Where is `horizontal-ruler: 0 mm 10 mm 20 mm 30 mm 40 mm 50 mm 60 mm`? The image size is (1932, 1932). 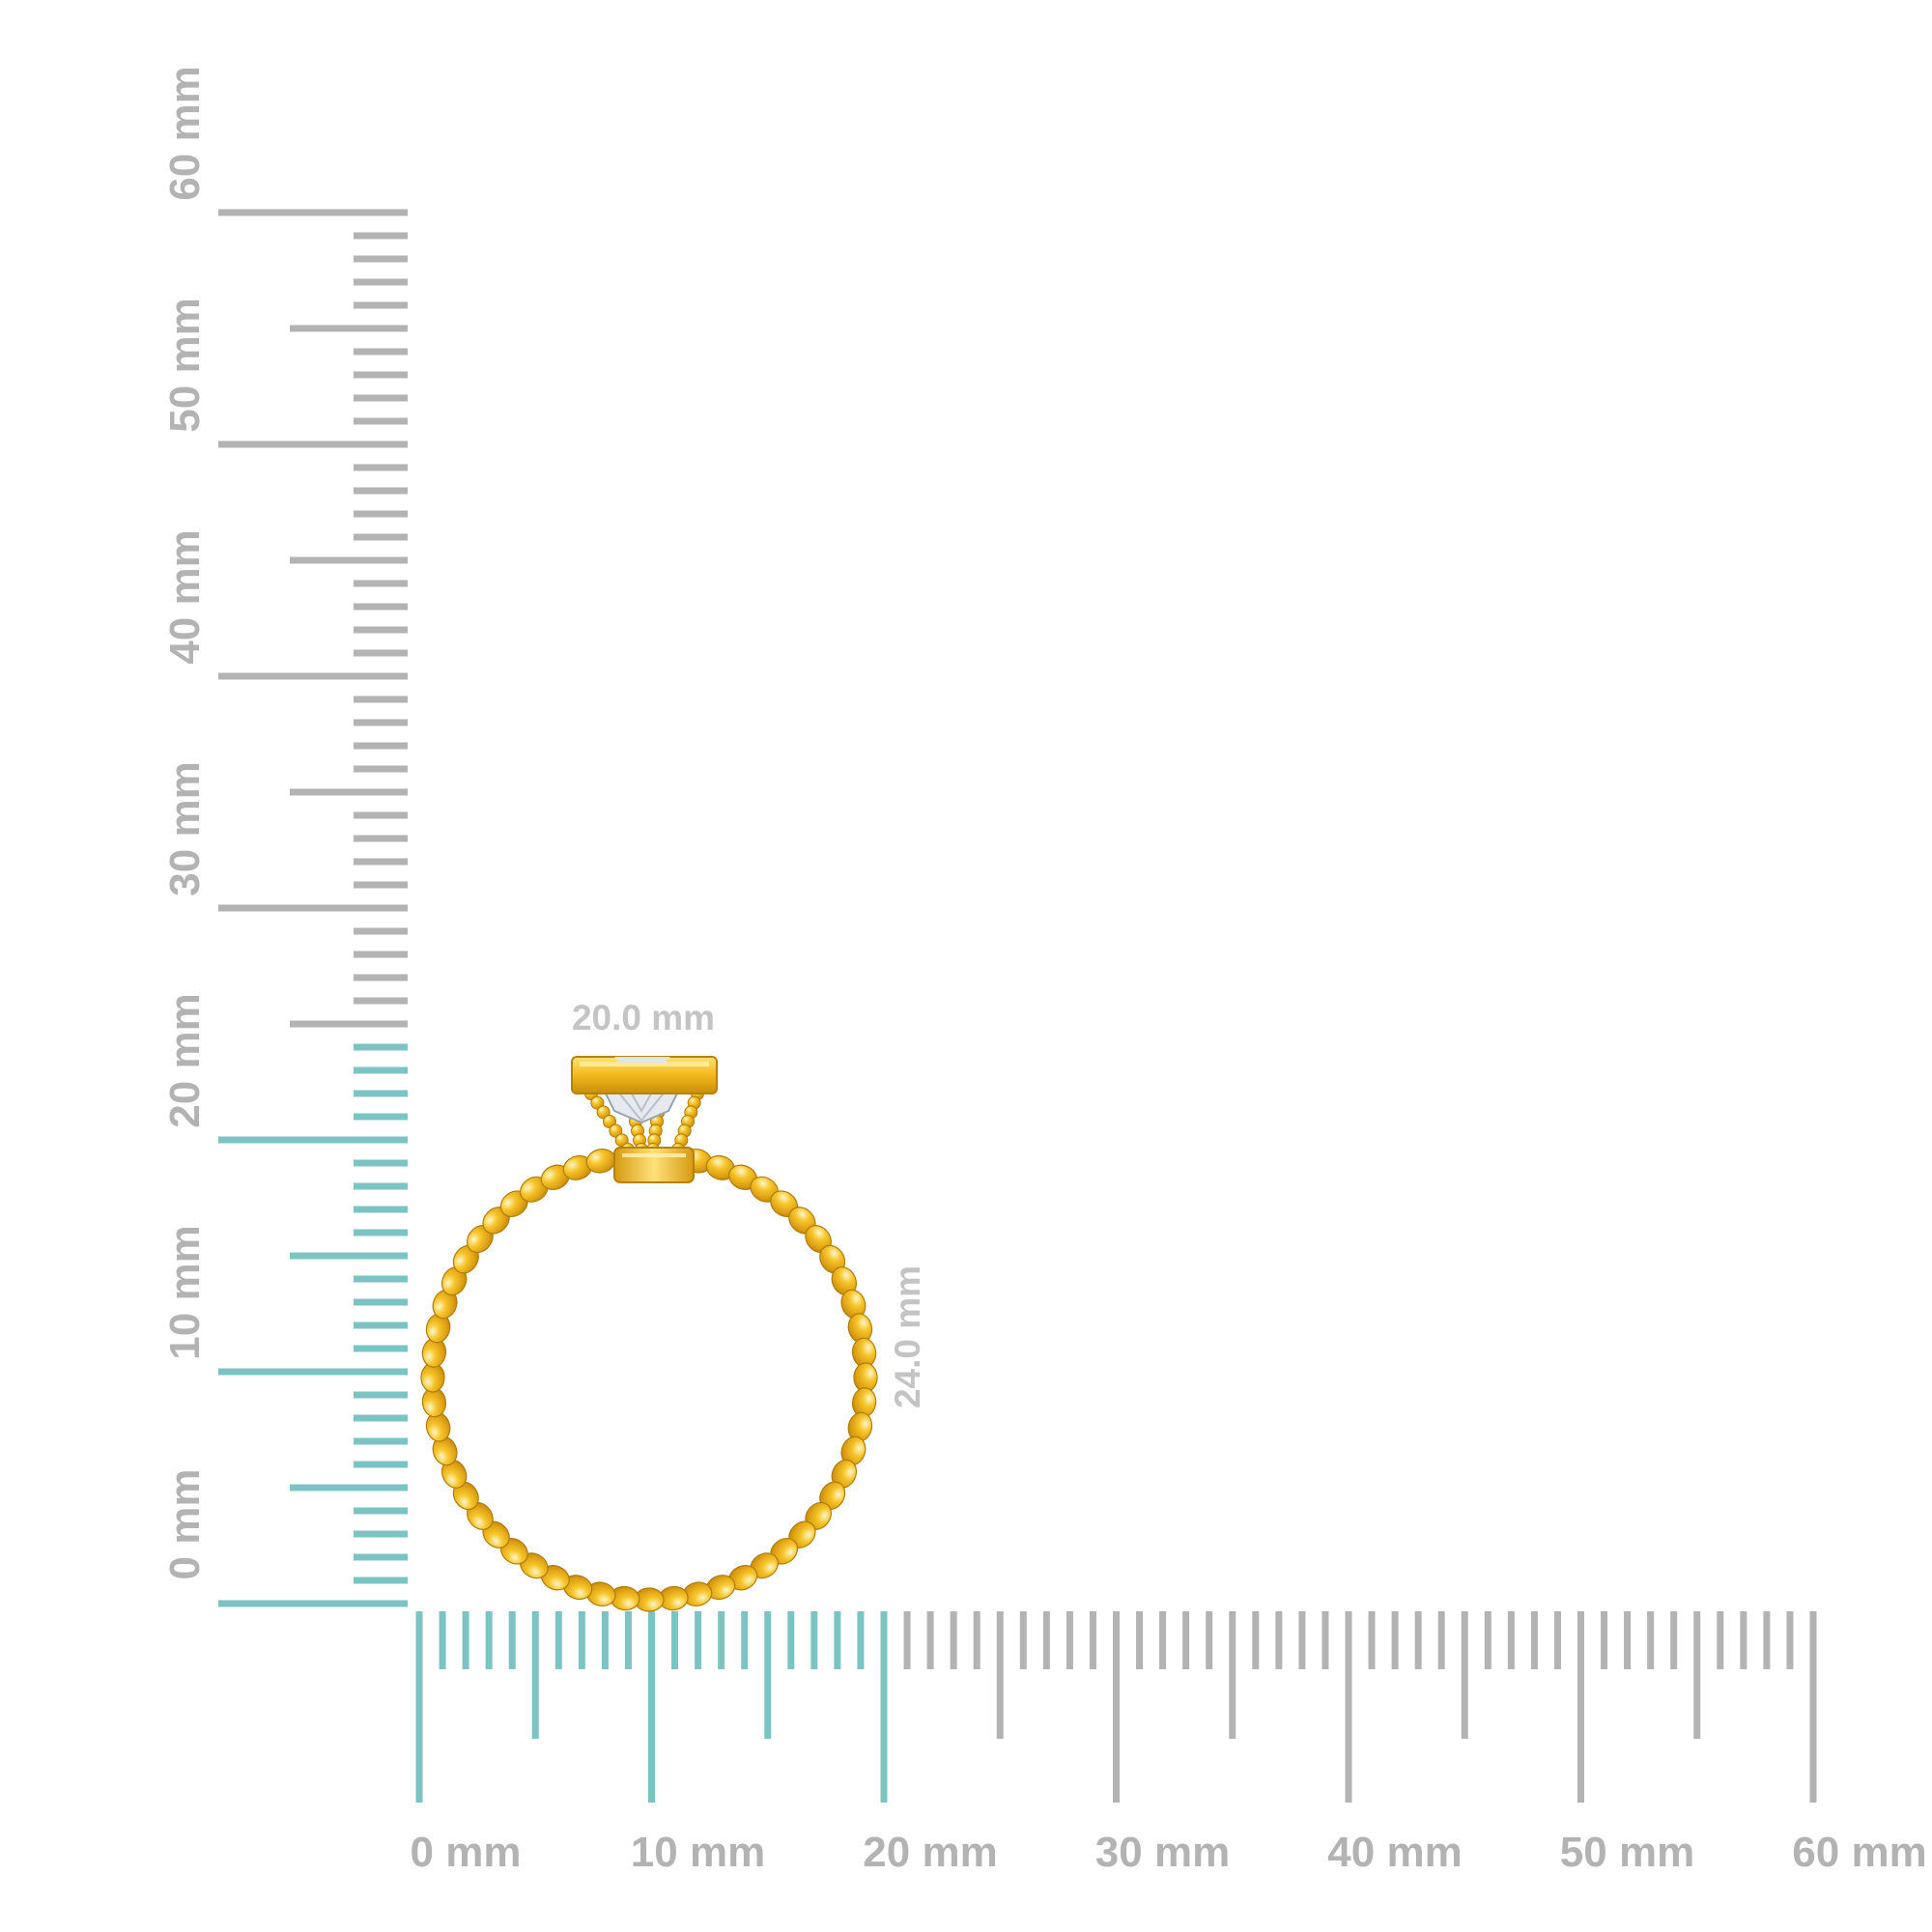 horizontal-ruler: 0 mm 10 mm 20 mm 30 mm 40 mm 50 mm 60 mm is located at coordinates (1169, 1743).